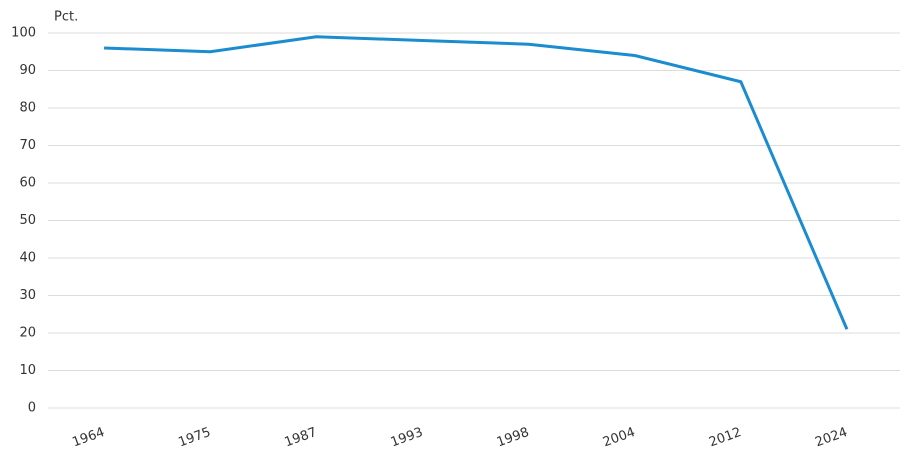 This screenshot has height=452, width=905. I want to click on y-tick-label: 80, so click(27, 108).